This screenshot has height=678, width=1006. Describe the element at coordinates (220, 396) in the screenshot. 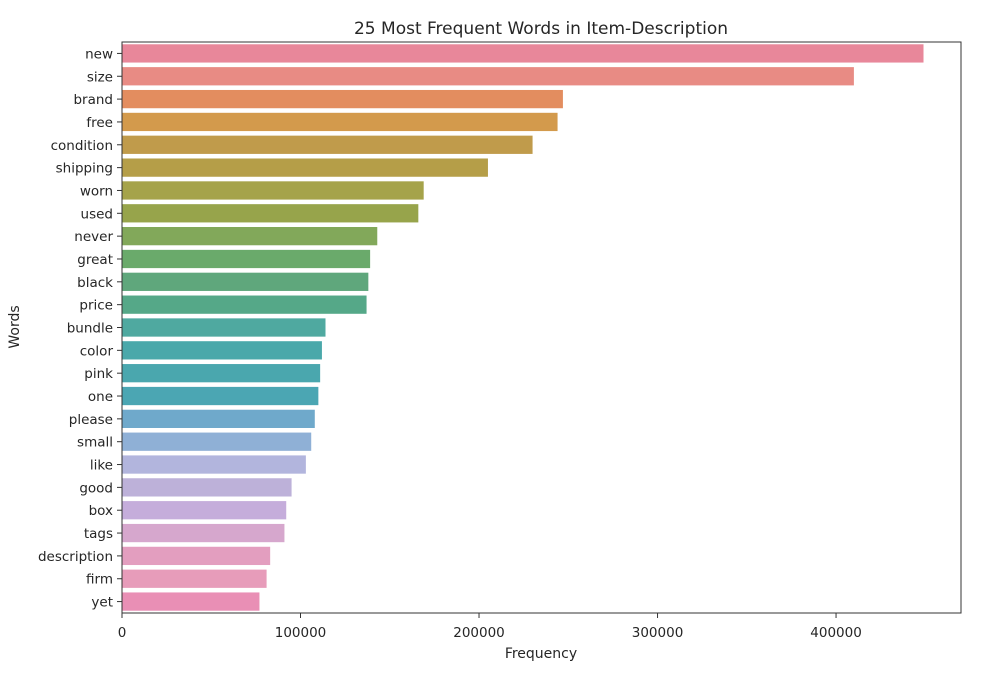

I see `bar-one` at that location.